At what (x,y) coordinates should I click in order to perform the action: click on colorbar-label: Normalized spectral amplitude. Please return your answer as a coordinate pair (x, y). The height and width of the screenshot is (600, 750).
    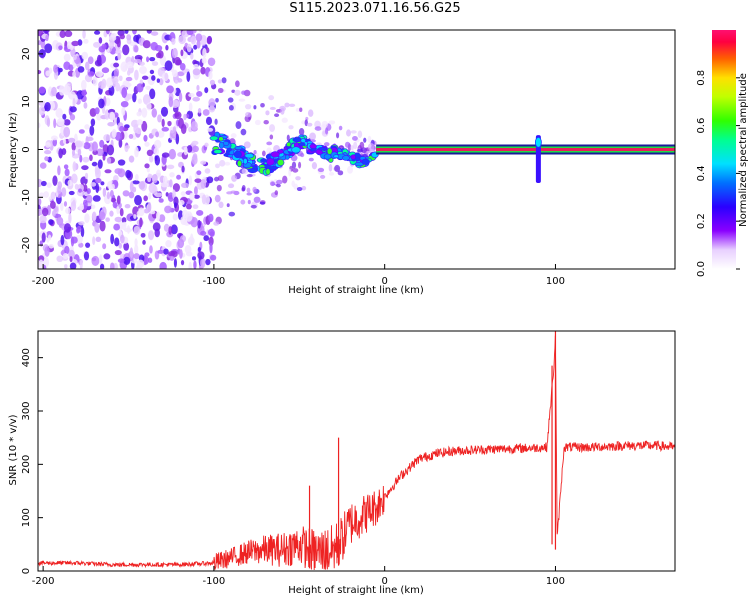
    Looking at the image, I should click on (743, 150).